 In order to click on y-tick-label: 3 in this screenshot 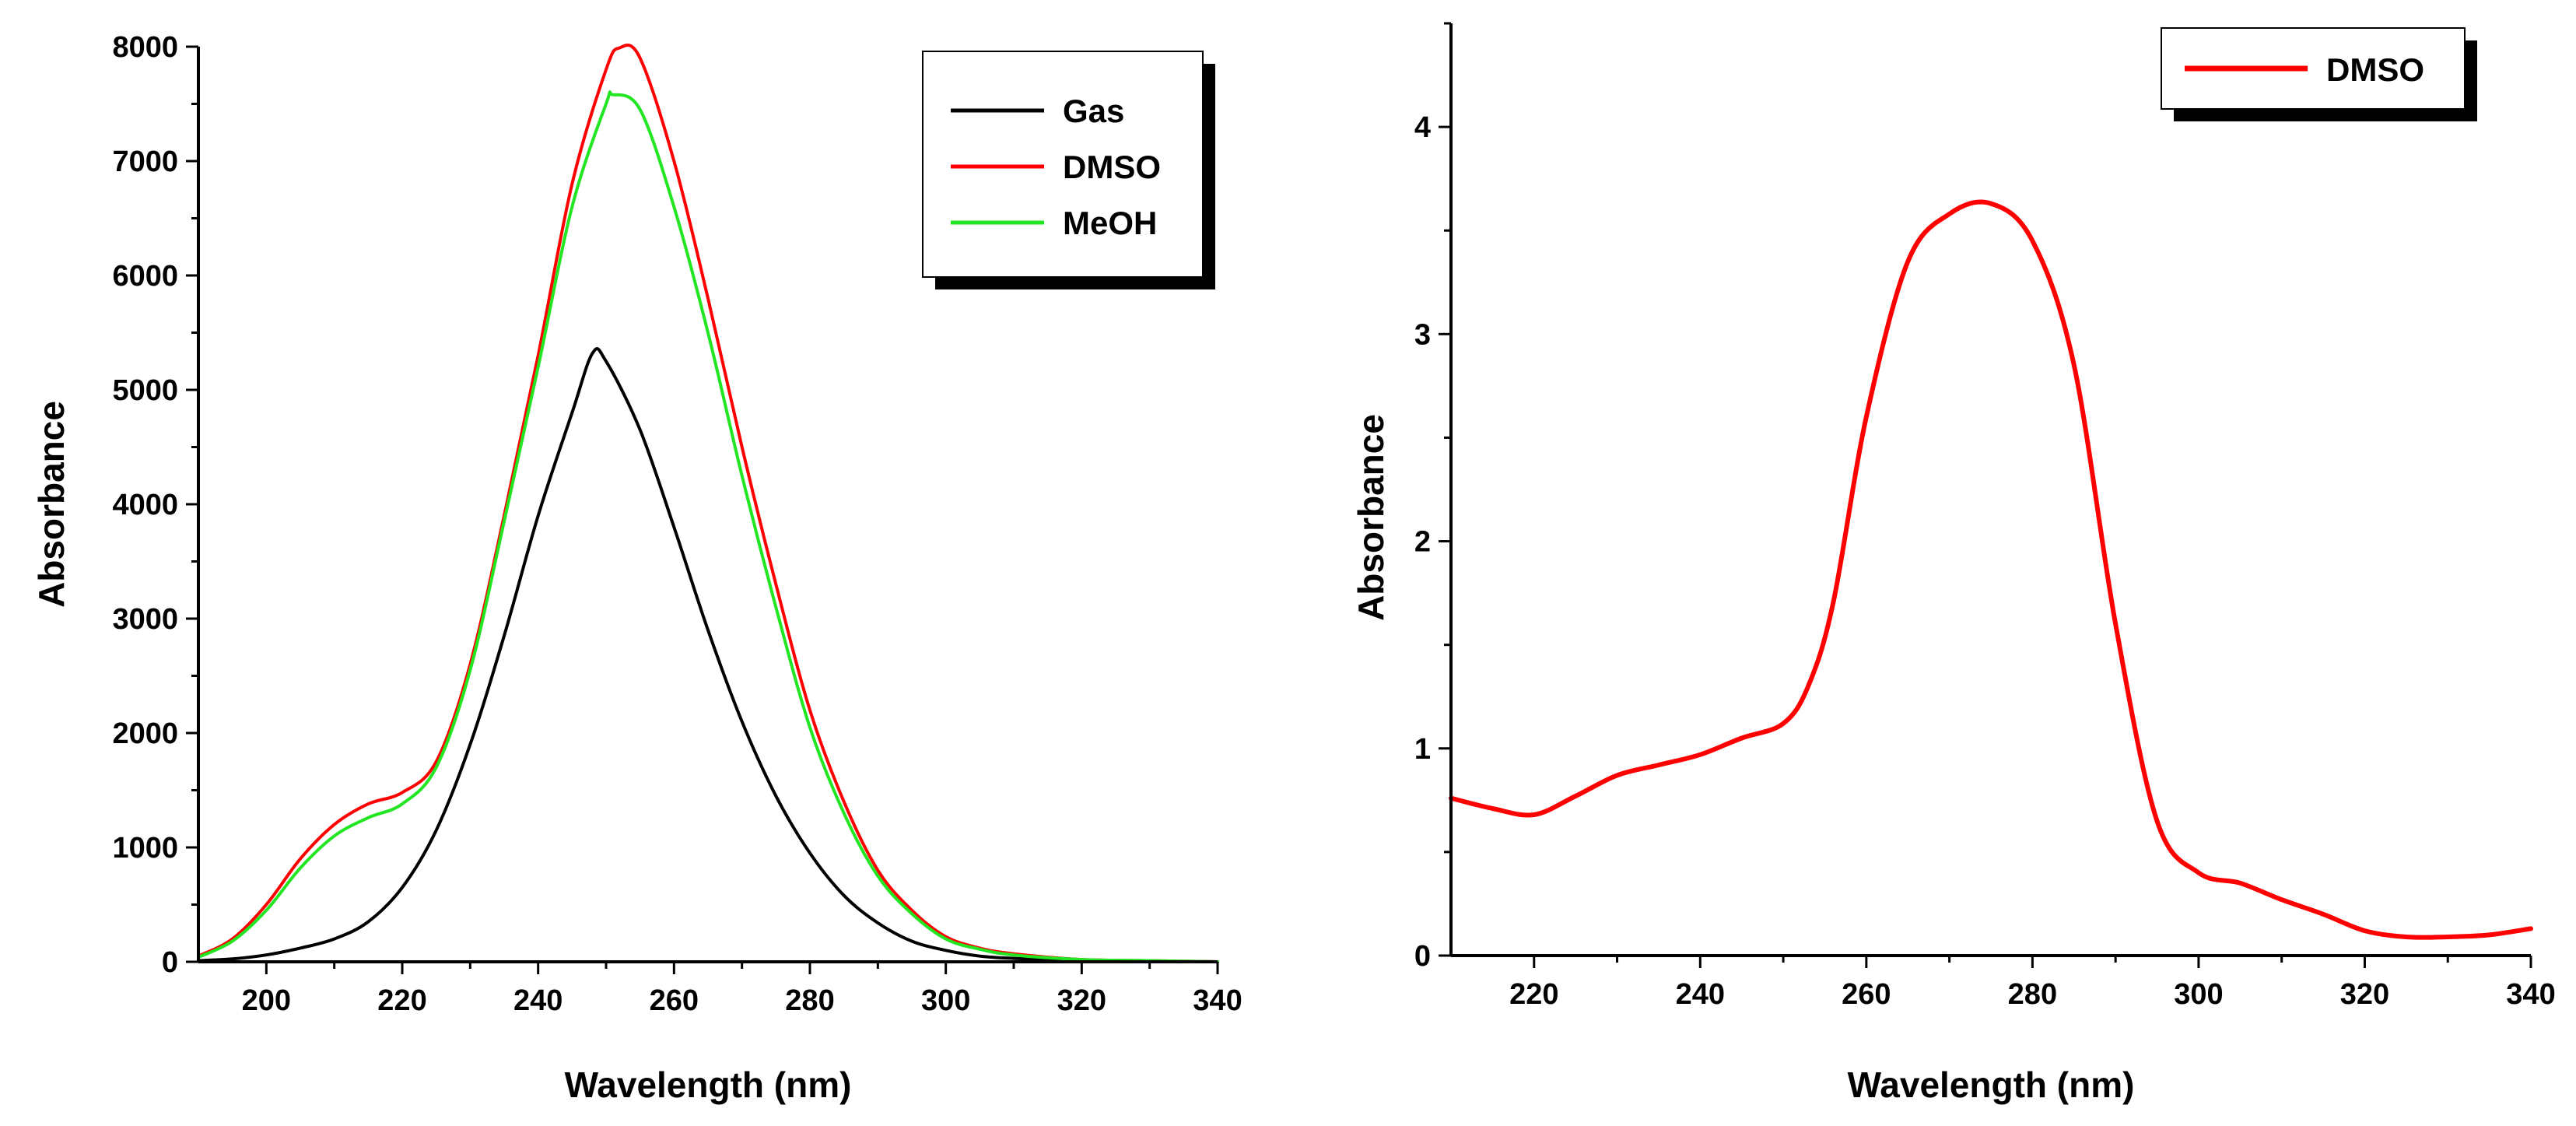, I will do `click(1423, 335)`.